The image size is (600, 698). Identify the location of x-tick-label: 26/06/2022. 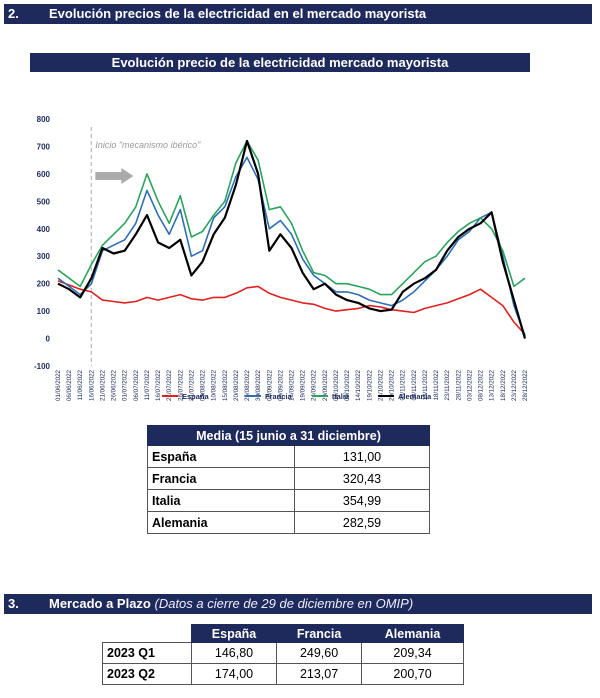
(114, 385).